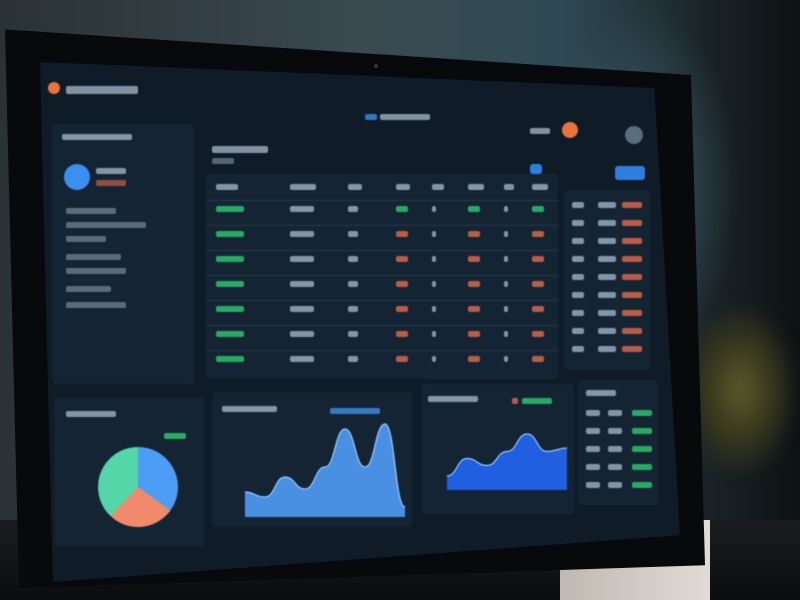 This screenshot has height=600, width=800. Describe the element at coordinates (111, 183) in the screenshot. I see `profile-sub-blurred` at that location.